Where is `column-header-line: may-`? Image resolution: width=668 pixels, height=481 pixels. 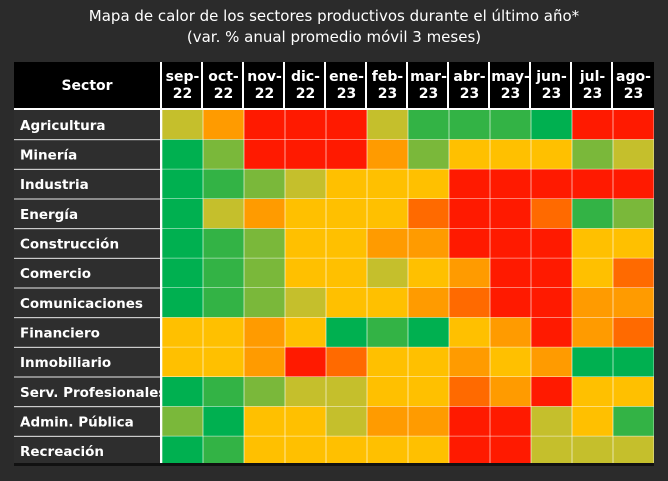
column-header-line: may- is located at coordinates (510, 77).